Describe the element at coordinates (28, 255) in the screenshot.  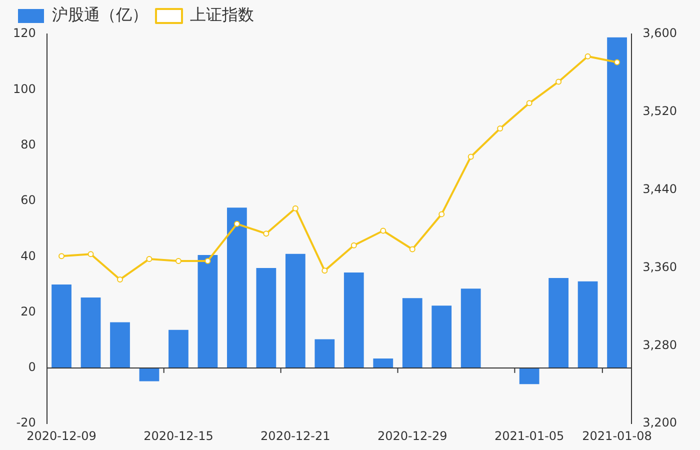
I see `y-tick-label: 40` at that location.